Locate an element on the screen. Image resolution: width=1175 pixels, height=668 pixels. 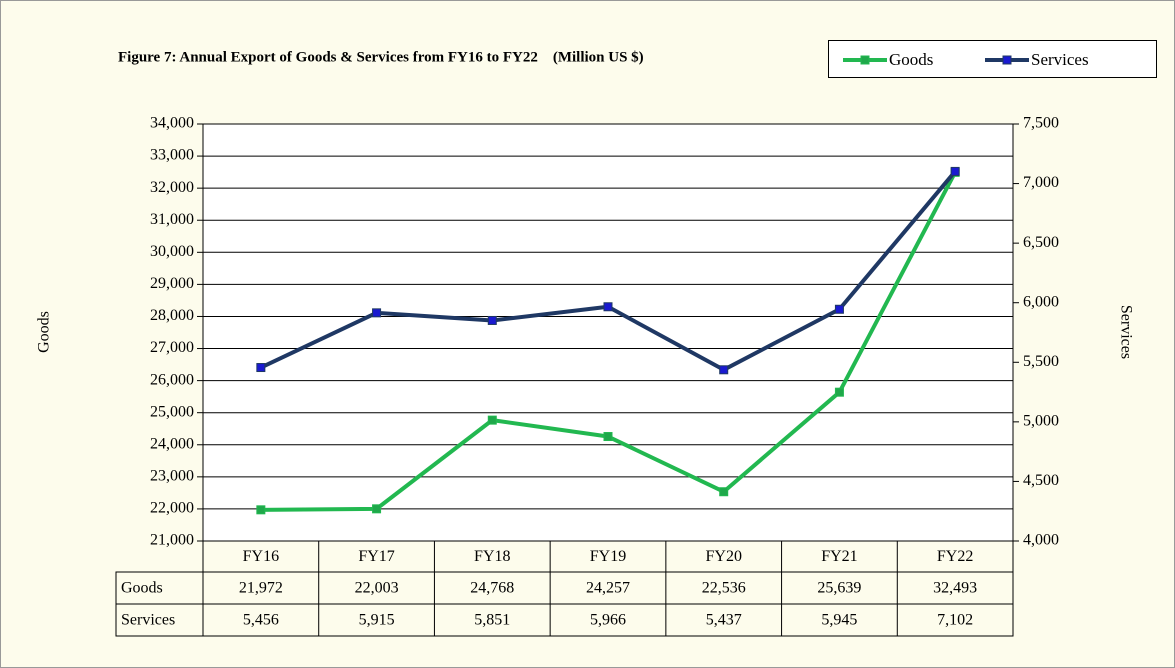
y-tick-label: 32,000 is located at coordinates (172, 187).